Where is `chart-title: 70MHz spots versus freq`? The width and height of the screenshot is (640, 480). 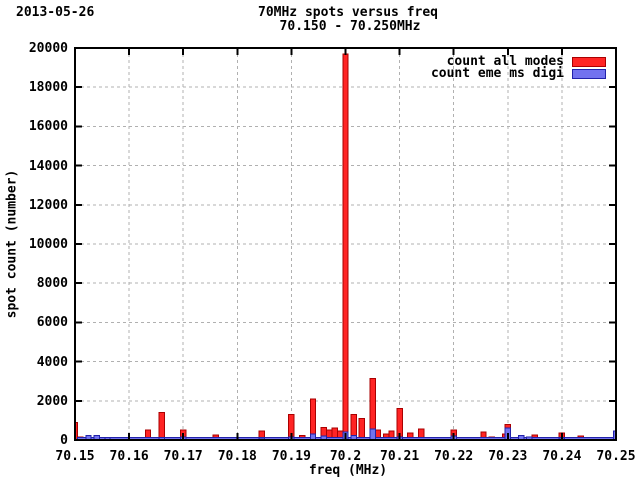
chart-title: 70MHz spots versus freq is located at coordinates (348, 12).